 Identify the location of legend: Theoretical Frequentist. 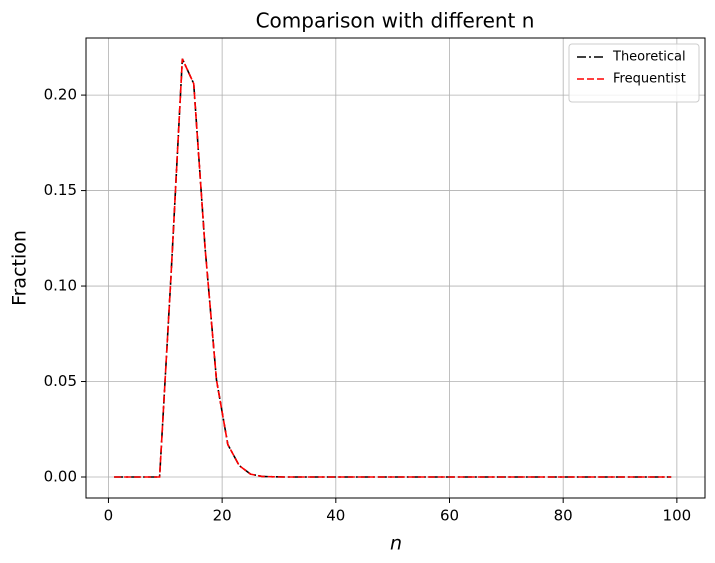
(634, 73).